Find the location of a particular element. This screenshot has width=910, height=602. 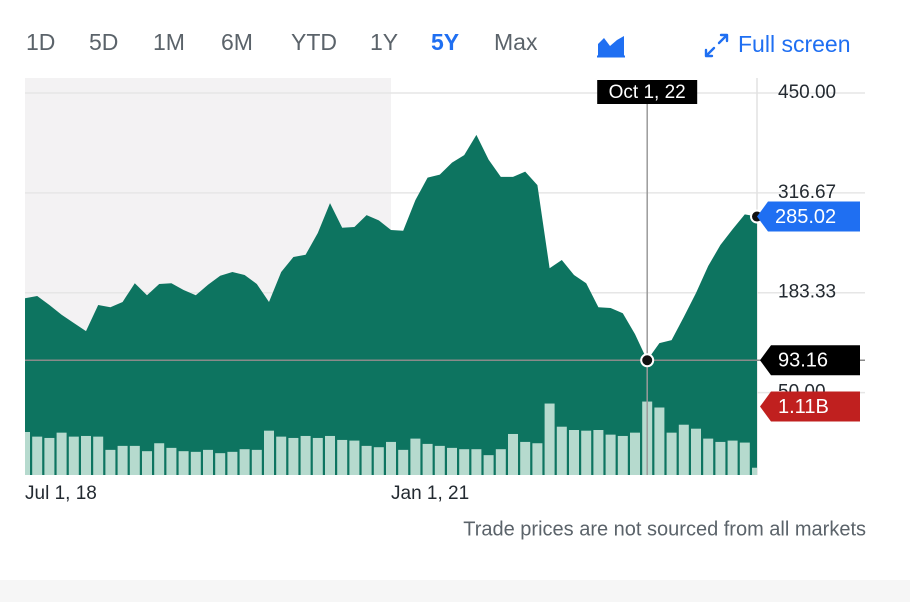

last-price-label: 285.02 is located at coordinates (805, 217).